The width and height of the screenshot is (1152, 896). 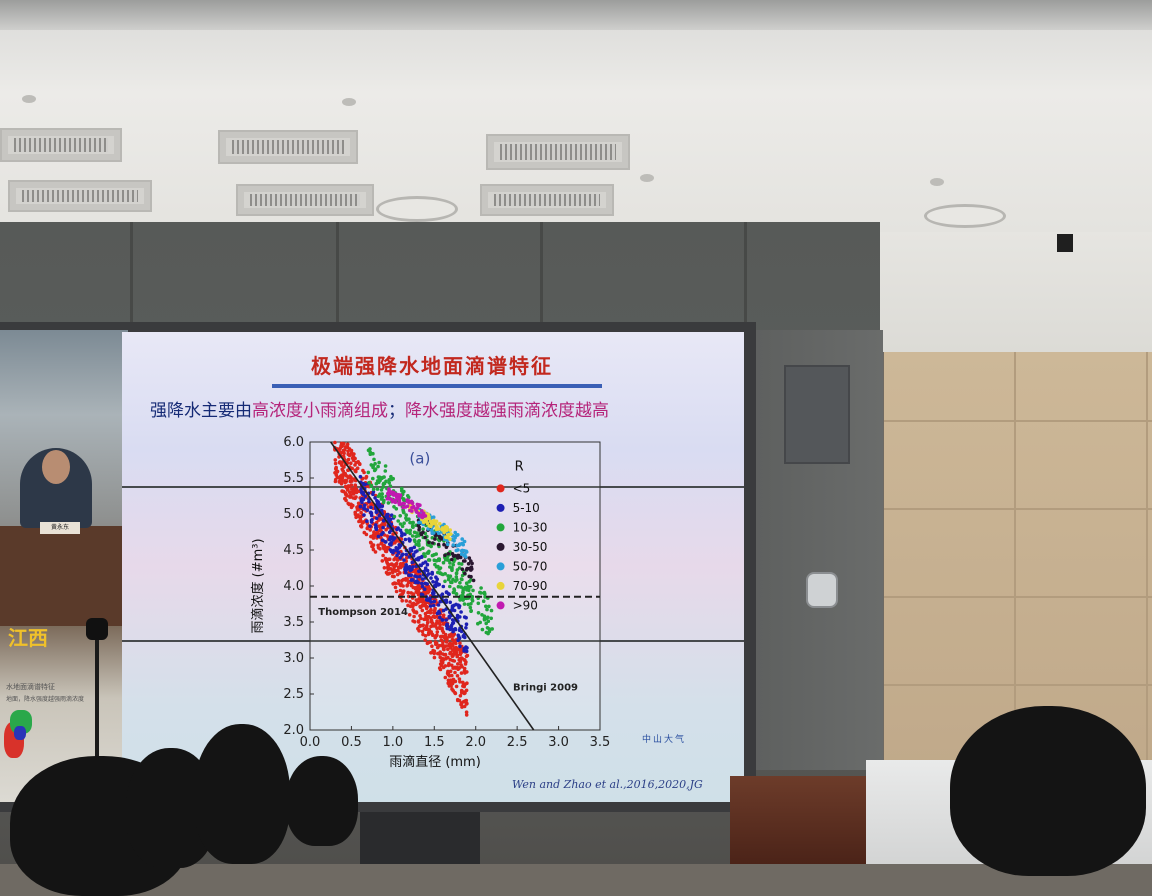 What do you see at coordinates (664, 740) in the screenshot?
I see `institution-logo: 中山大气` at bounding box center [664, 740].